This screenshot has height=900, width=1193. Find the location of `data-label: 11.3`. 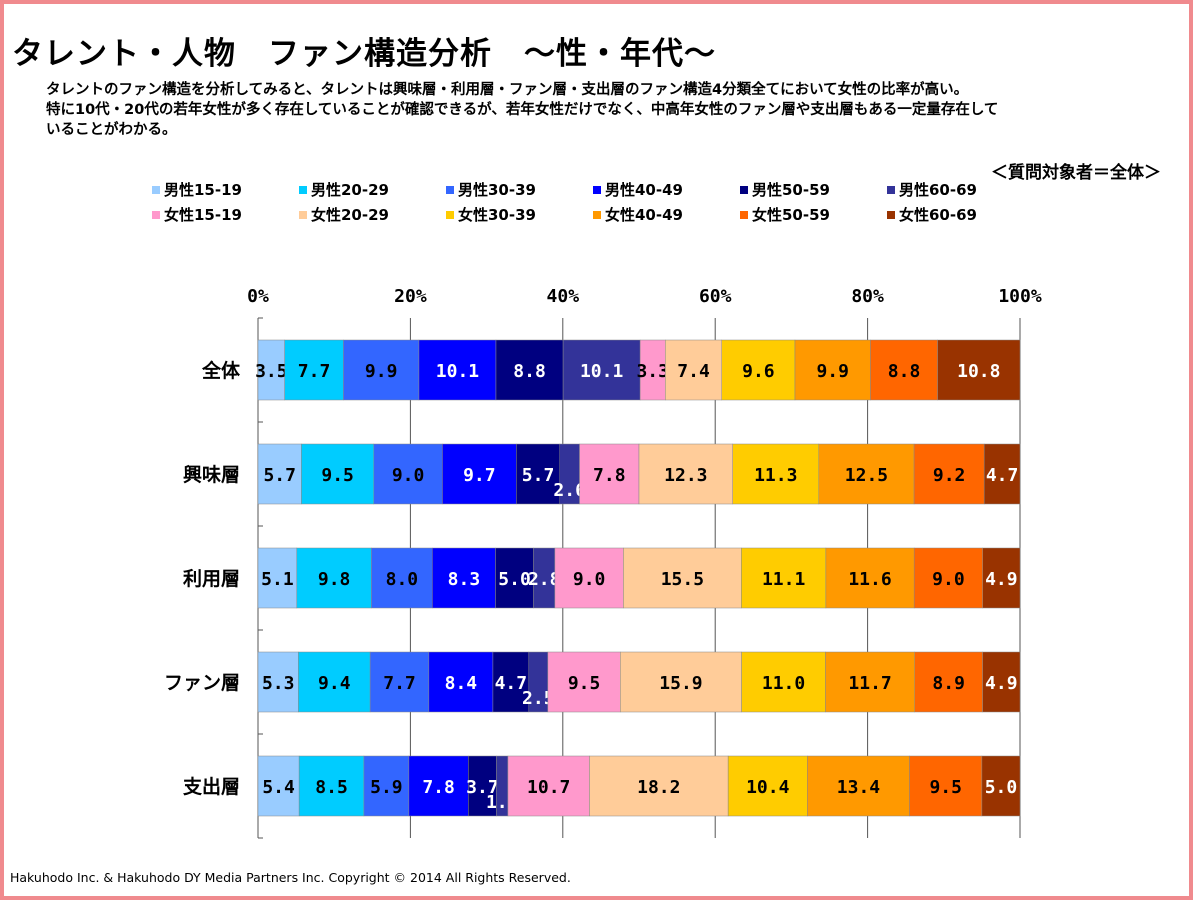

data-label: 11.3 is located at coordinates (775, 475).